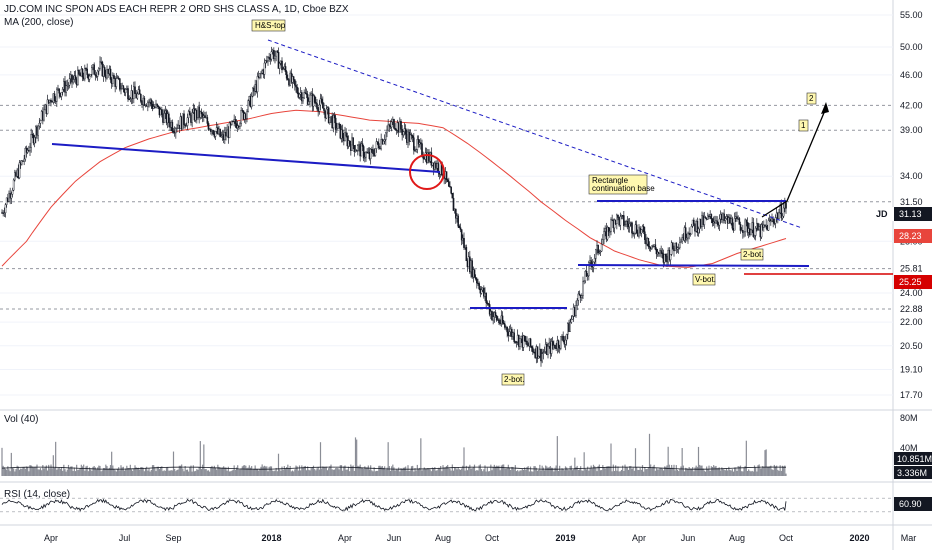  What do you see at coordinates (610, 180) in the screenshot?
I see `rectangle-label: Rectangle` at bounding box center [610, 180].